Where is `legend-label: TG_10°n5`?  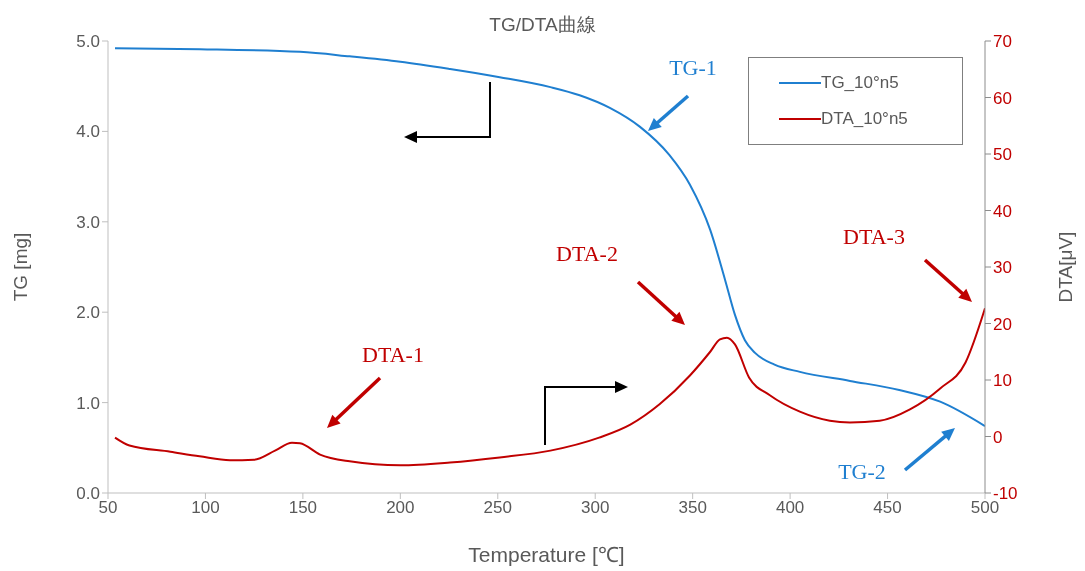
legend-label: TG_10°n5 is located at coordinates (860, 83).